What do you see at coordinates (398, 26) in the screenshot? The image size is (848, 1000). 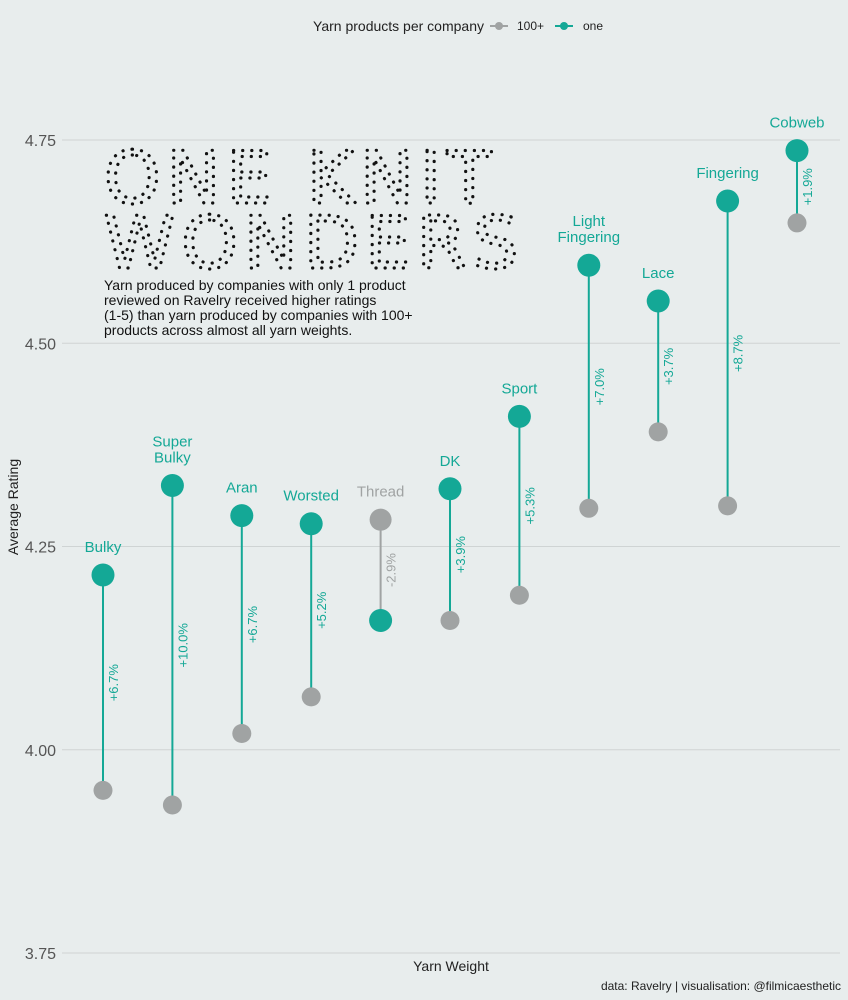 I see `legend-title: Yarn products per company` at bounding box center [398, 26].